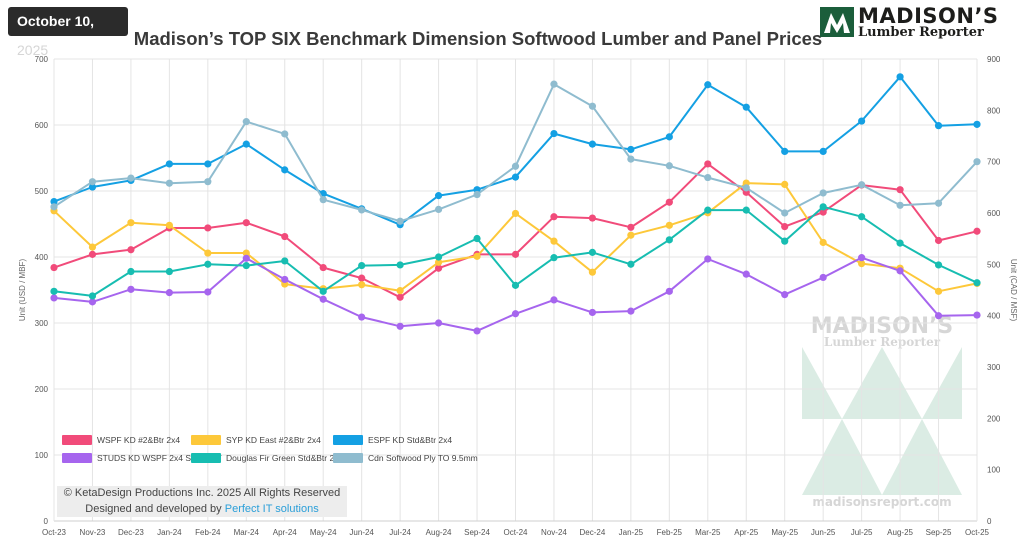  I want to click on legend-item: ESPF KD Std&Btr 2x4, so click(392, 440).